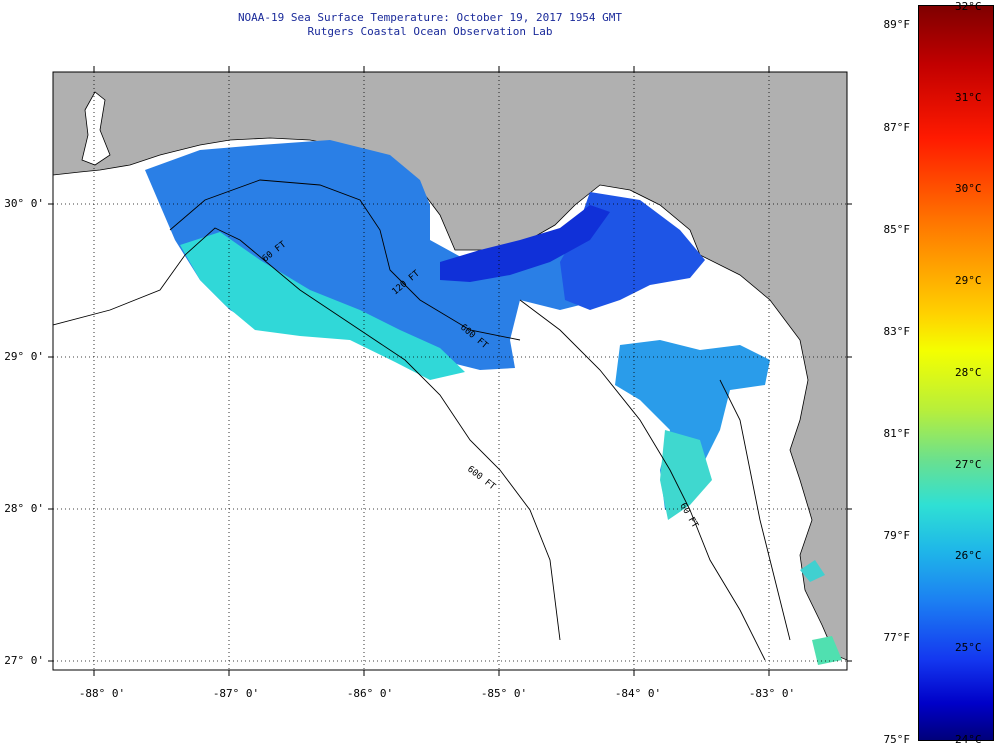  I want to click on colorbar-f-83: 83°F, so click(897, 331).